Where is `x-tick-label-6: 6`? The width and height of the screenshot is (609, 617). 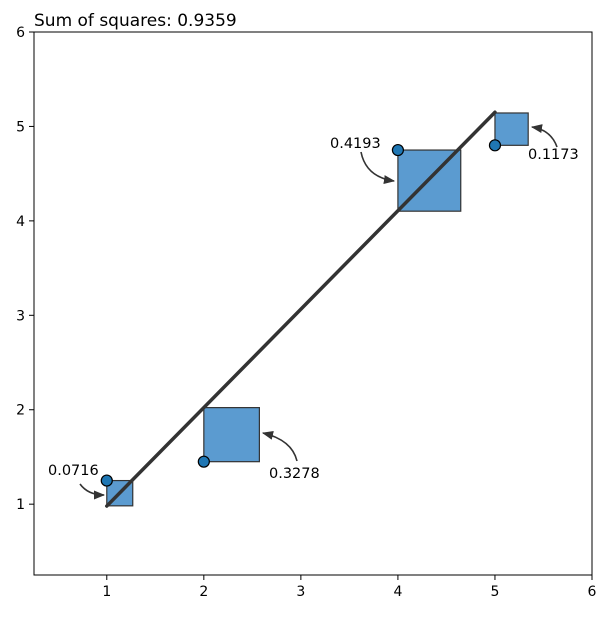
x-tick-label-6: 6 is located at coordinates (592, 592).